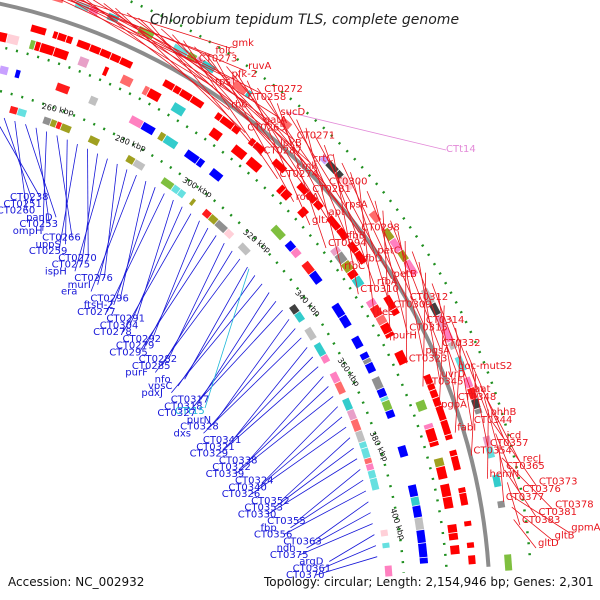  I want to click on gene-label: CT0291, so click(125, 319).